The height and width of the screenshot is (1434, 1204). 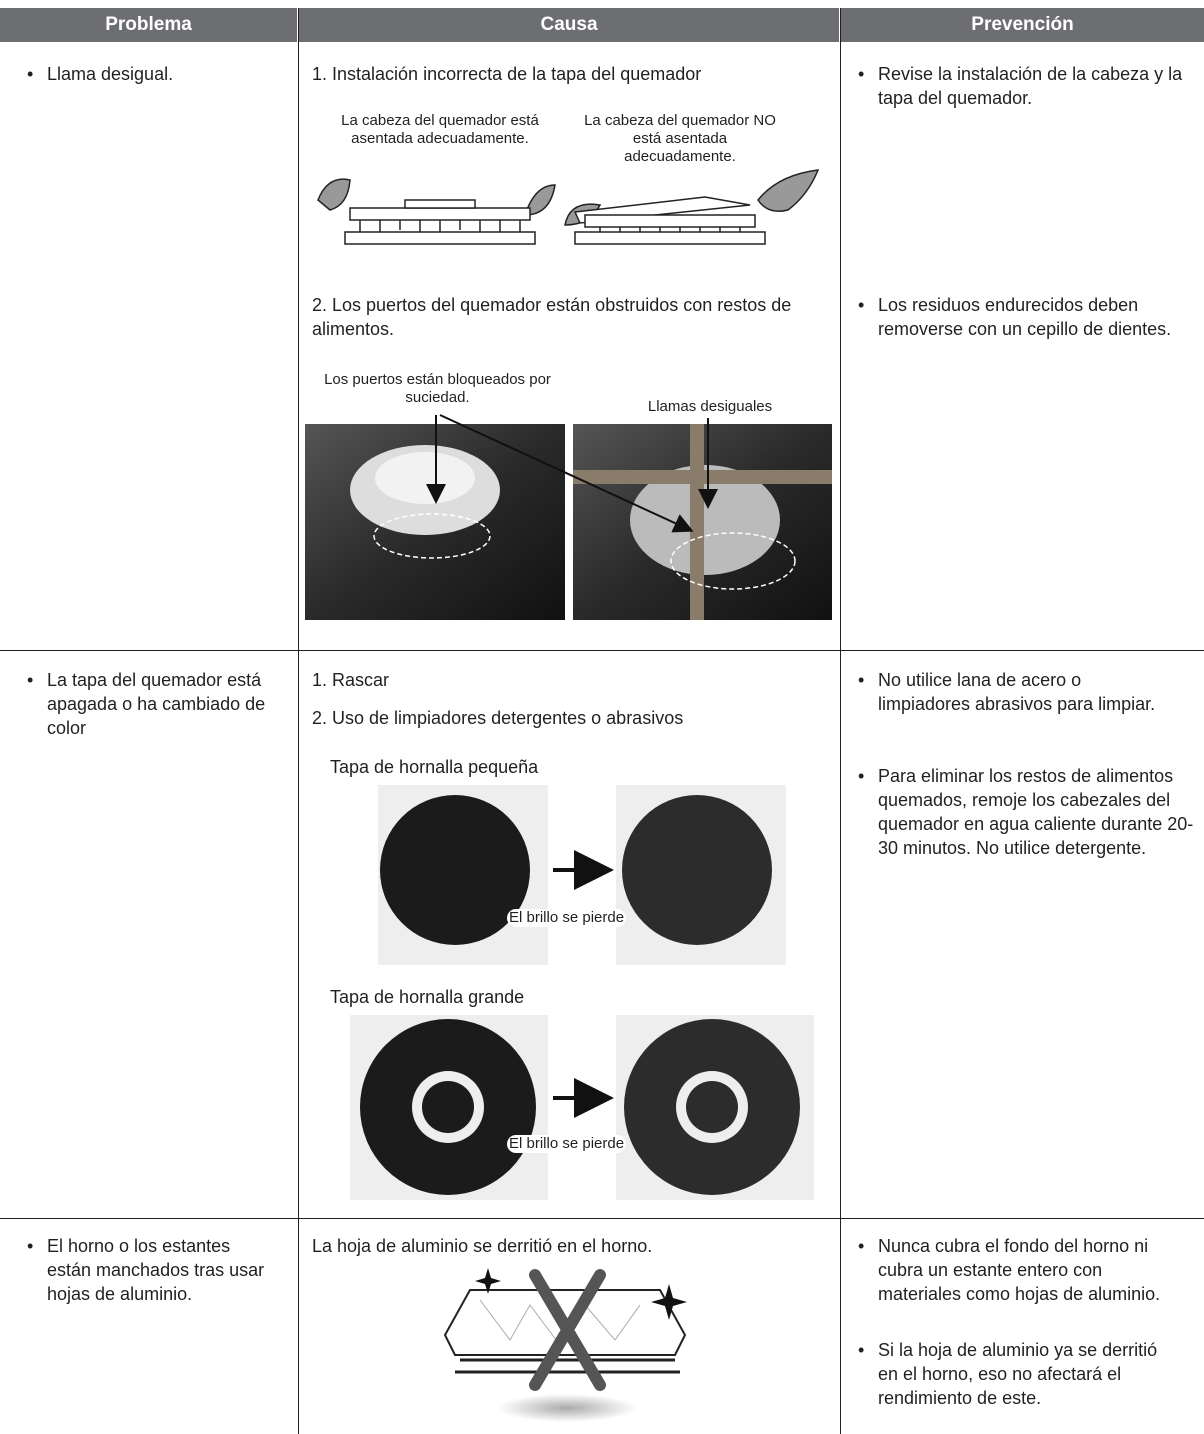 What do you see at coordinates (710, 406) in the screenshot?
I see `caption: Llamas desiguales` at bounding box center [710, 406].